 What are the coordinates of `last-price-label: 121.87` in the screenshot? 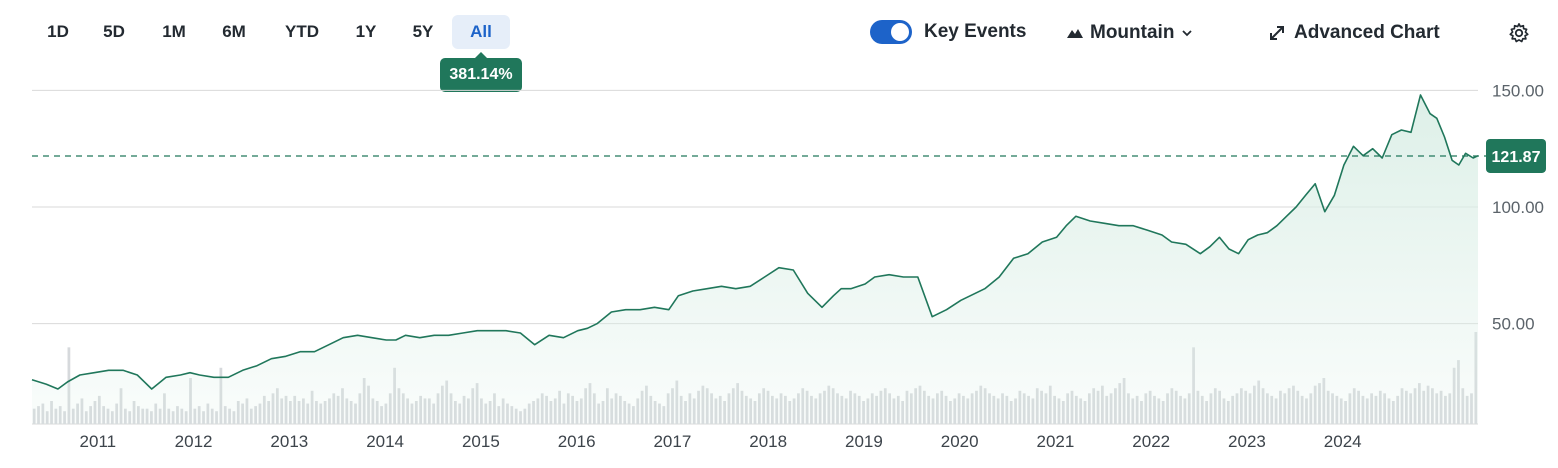 It's located at (1516, 157).